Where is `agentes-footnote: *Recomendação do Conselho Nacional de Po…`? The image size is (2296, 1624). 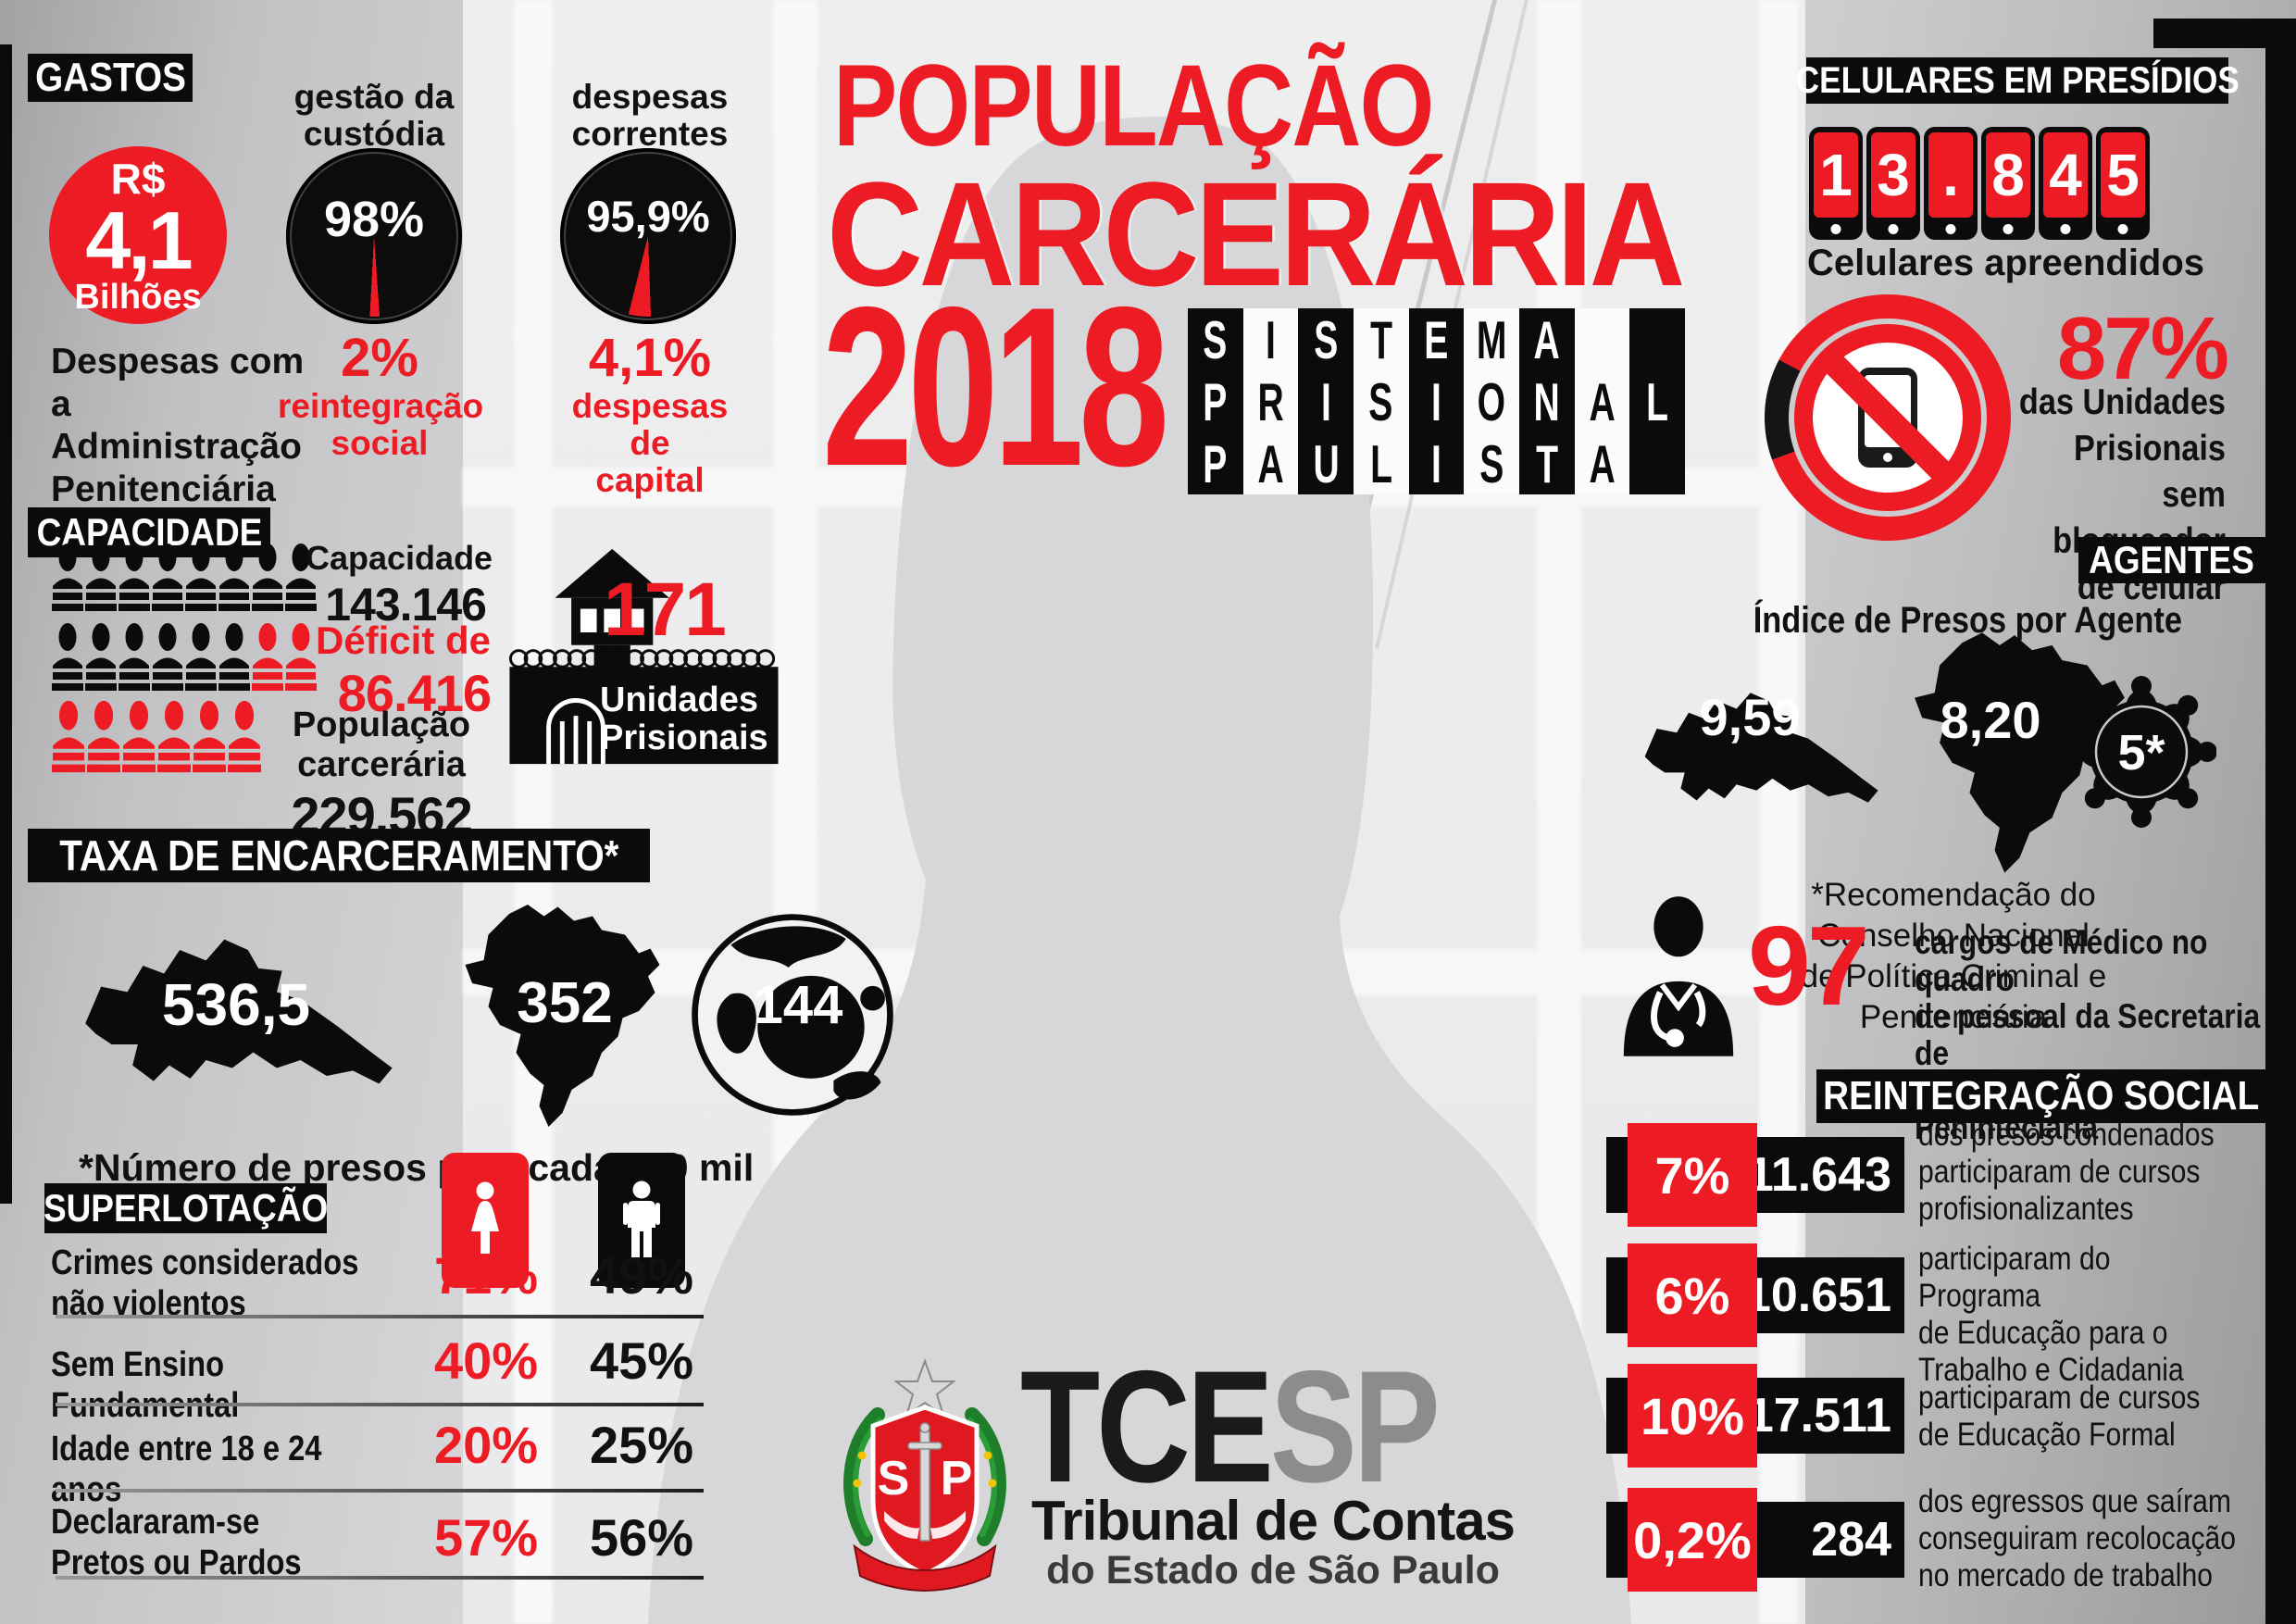 agentes-footnote: *Recomendação do Conselho Nacional de Po… is located at coordinates (1953, 956).